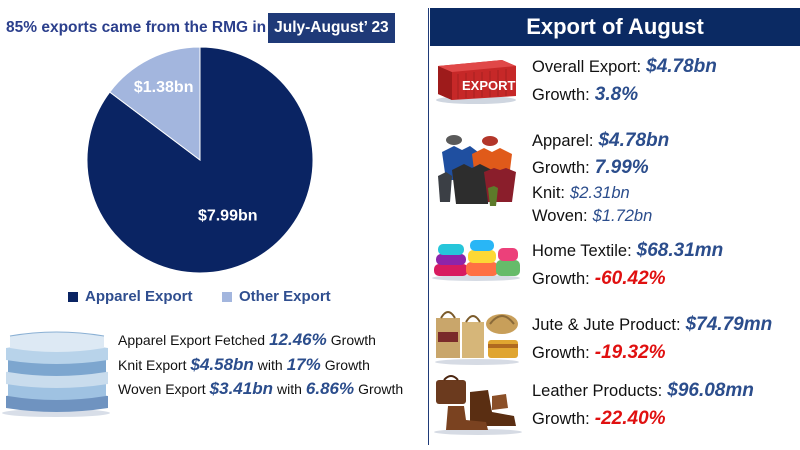 The image size is (800, 450). Describe the element at coordinates (56, 374) in the screenshot. I see `folded-clothes-image` at that location.